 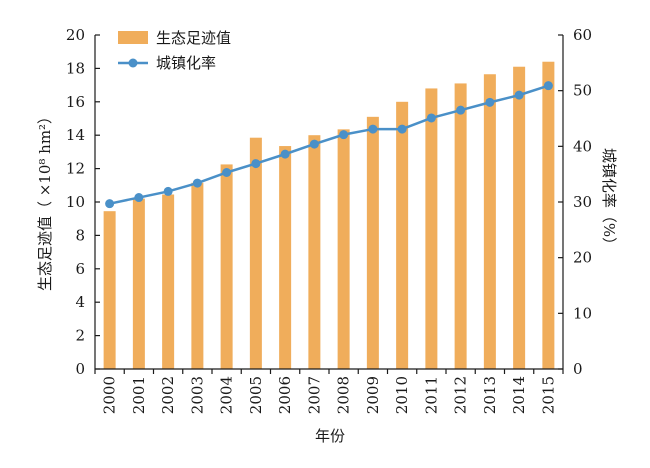 What do you see at coordinates (431, 118) in the screenshot?
I see `urbanization-point-2011` at bounding box center [431, 118].